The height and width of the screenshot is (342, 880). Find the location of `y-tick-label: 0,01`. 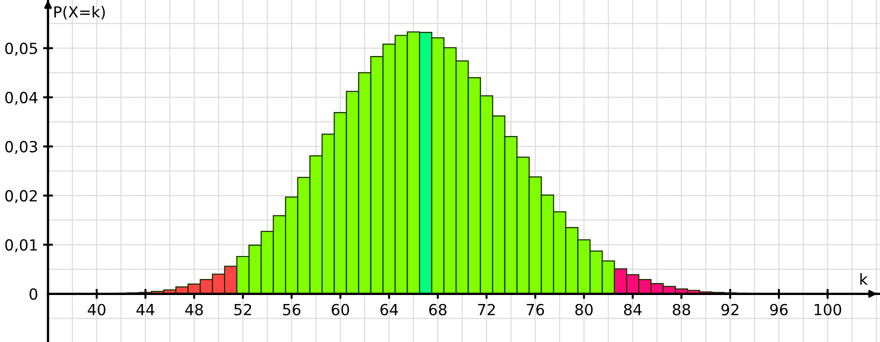

y-tick-label: 0,01 is located at coordinates (21, 245).